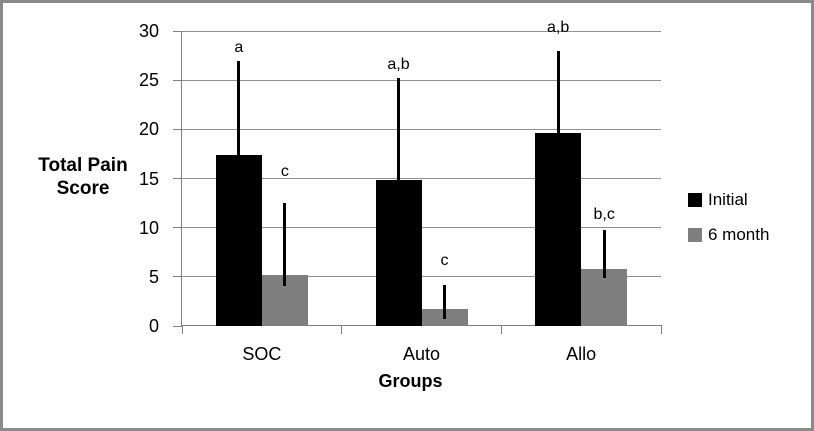 Image resolution: width=814 pixels, height=431 pixels. I want to click on x-category-label: SOC, so click(262, 354).